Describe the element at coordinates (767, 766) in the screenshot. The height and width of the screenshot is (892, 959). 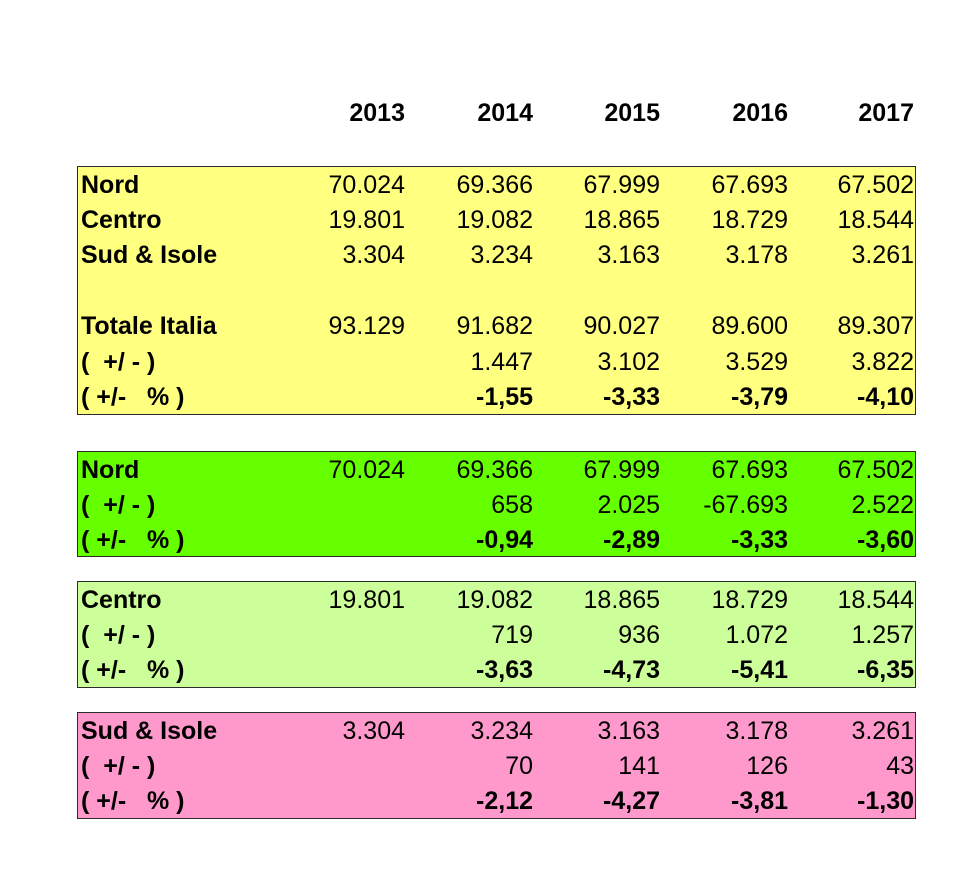
I see `value-cell: 126` at that location.